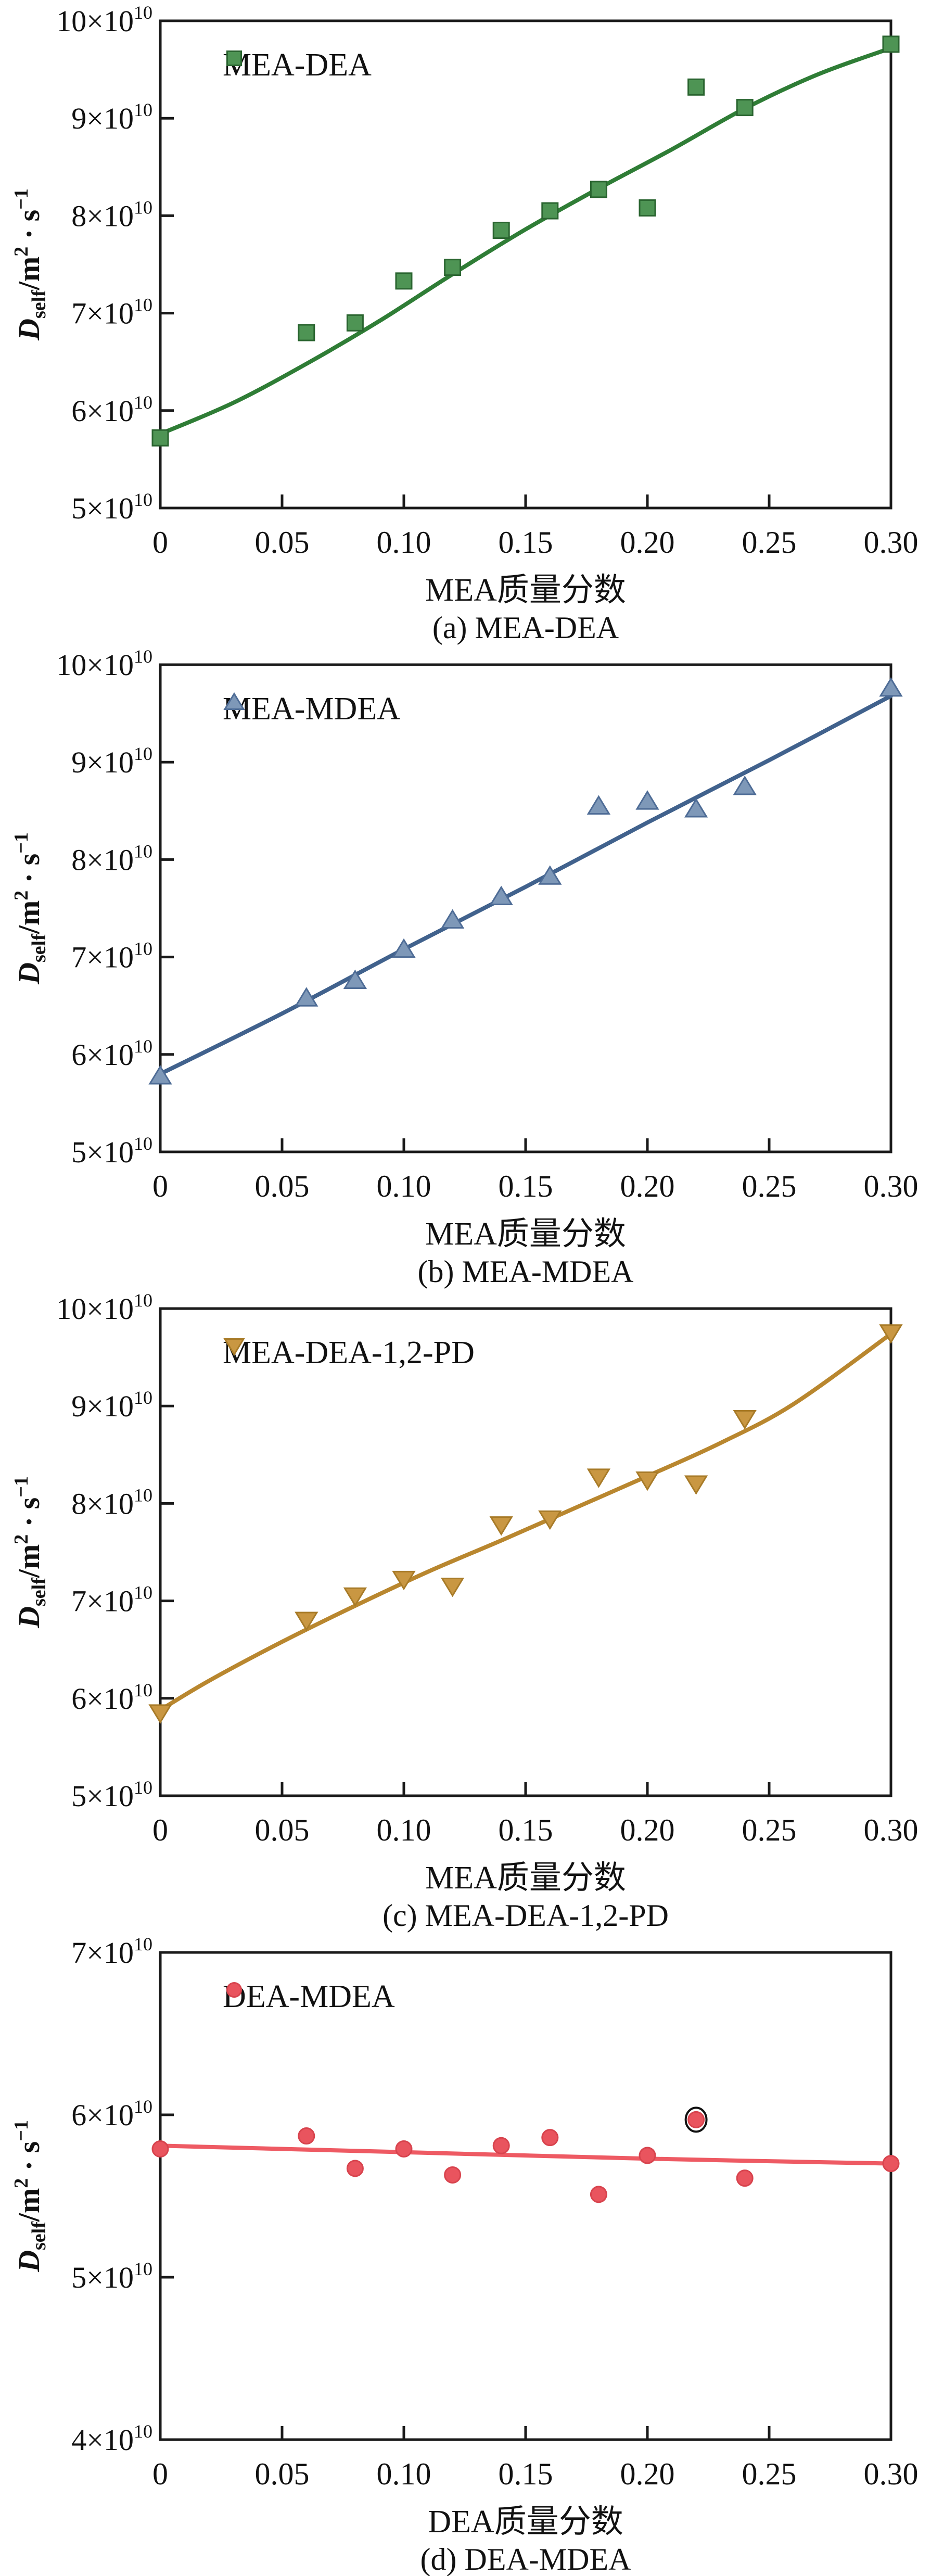 The image size is (931, 2576). Describe the element at coordinates (234, 701) in the screenshot. I see `triangle-up-marker-icon` at that location.